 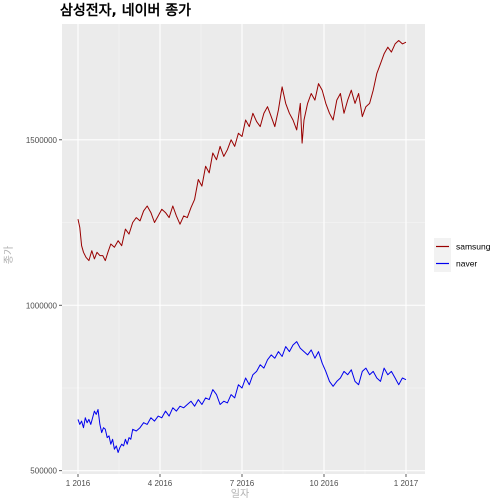 I want to click on series-line-naver, so click(x=242, y=397).